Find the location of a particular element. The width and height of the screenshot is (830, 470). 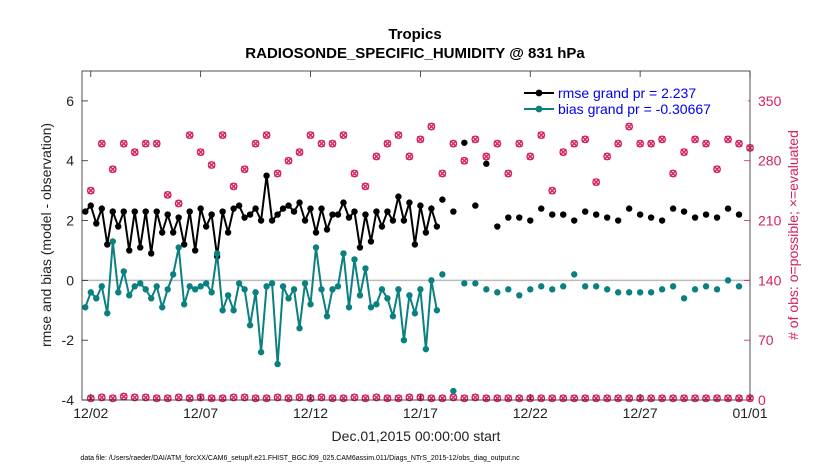

x-tick-label: 12/02 is located at coordinates (90, 413).